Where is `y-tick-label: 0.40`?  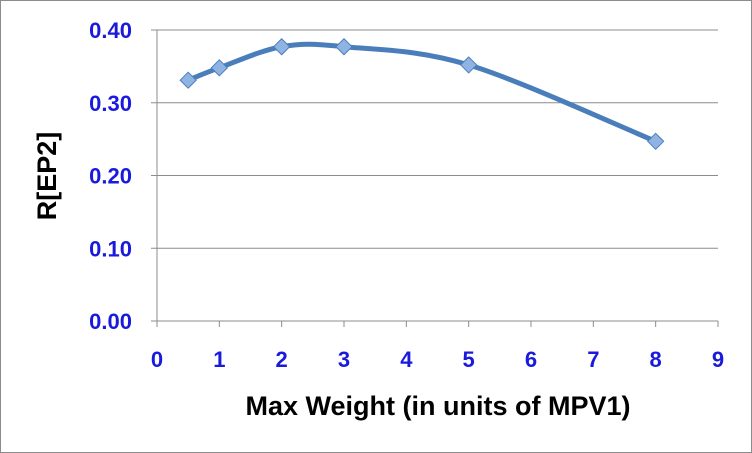 y-tick-label: 0.40 is located at coordinates (110, 30).